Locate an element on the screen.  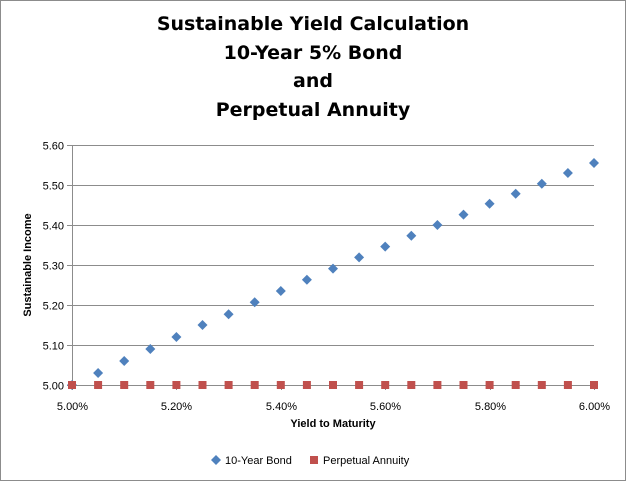
legend-diamond-marker is located at coordinates (216, 460).